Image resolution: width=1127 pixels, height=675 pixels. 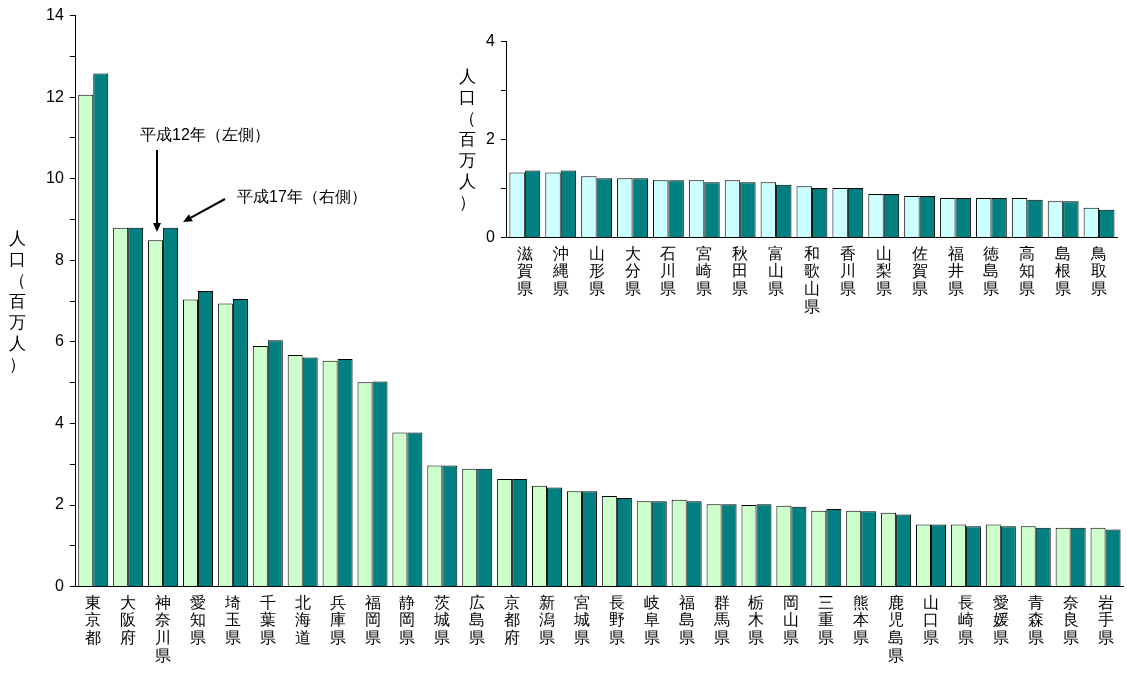 I want to click on y-tick-label: 6, so click(x=59, y=341).